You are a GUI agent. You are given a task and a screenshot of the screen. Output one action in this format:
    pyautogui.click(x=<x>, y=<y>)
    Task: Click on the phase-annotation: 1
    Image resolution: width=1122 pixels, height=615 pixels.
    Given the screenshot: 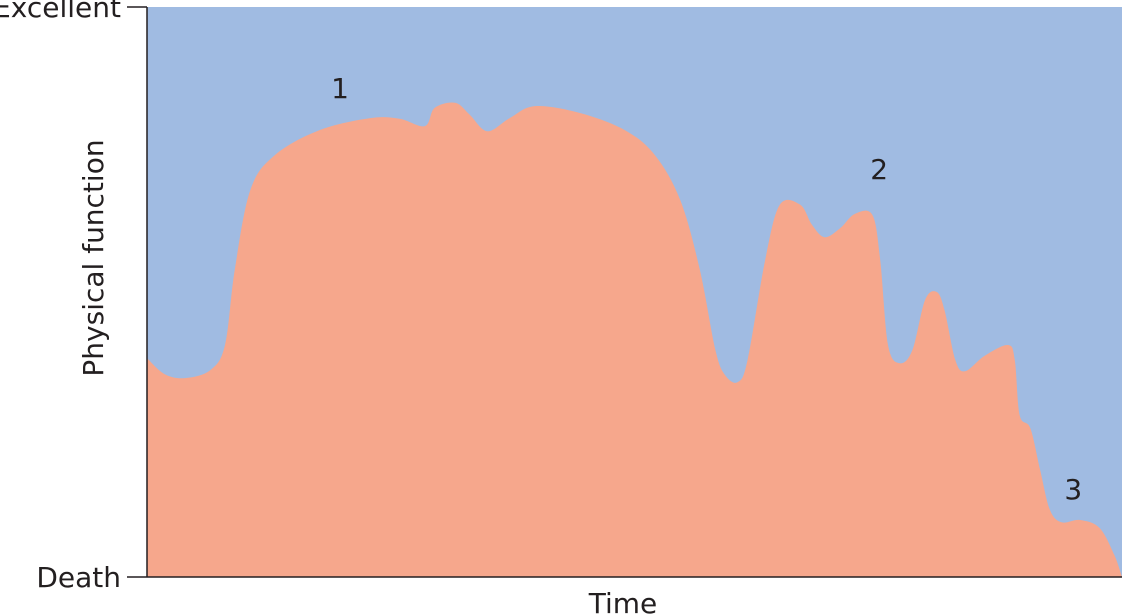 What is the action you would take?
    pyautogui.click(x=340, y=88)
    